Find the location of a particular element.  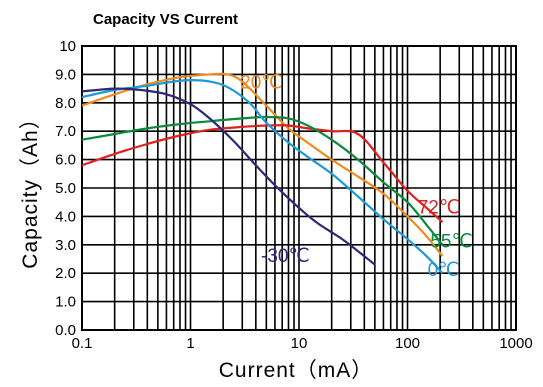

series-label: 55℃ is located at coordinates (451, 242).